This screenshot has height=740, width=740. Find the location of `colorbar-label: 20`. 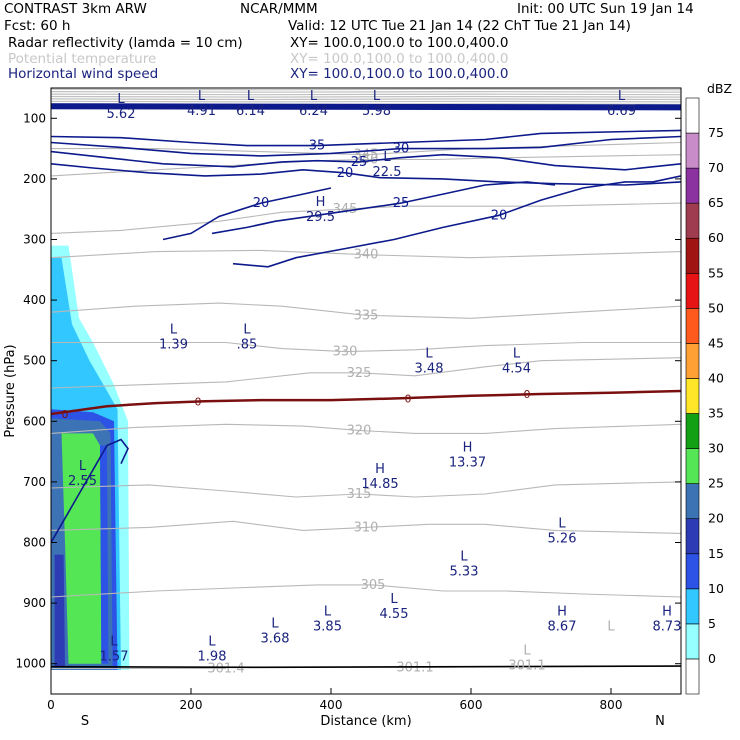

colorbar-label: 20 is located at coordinates (716, 518).